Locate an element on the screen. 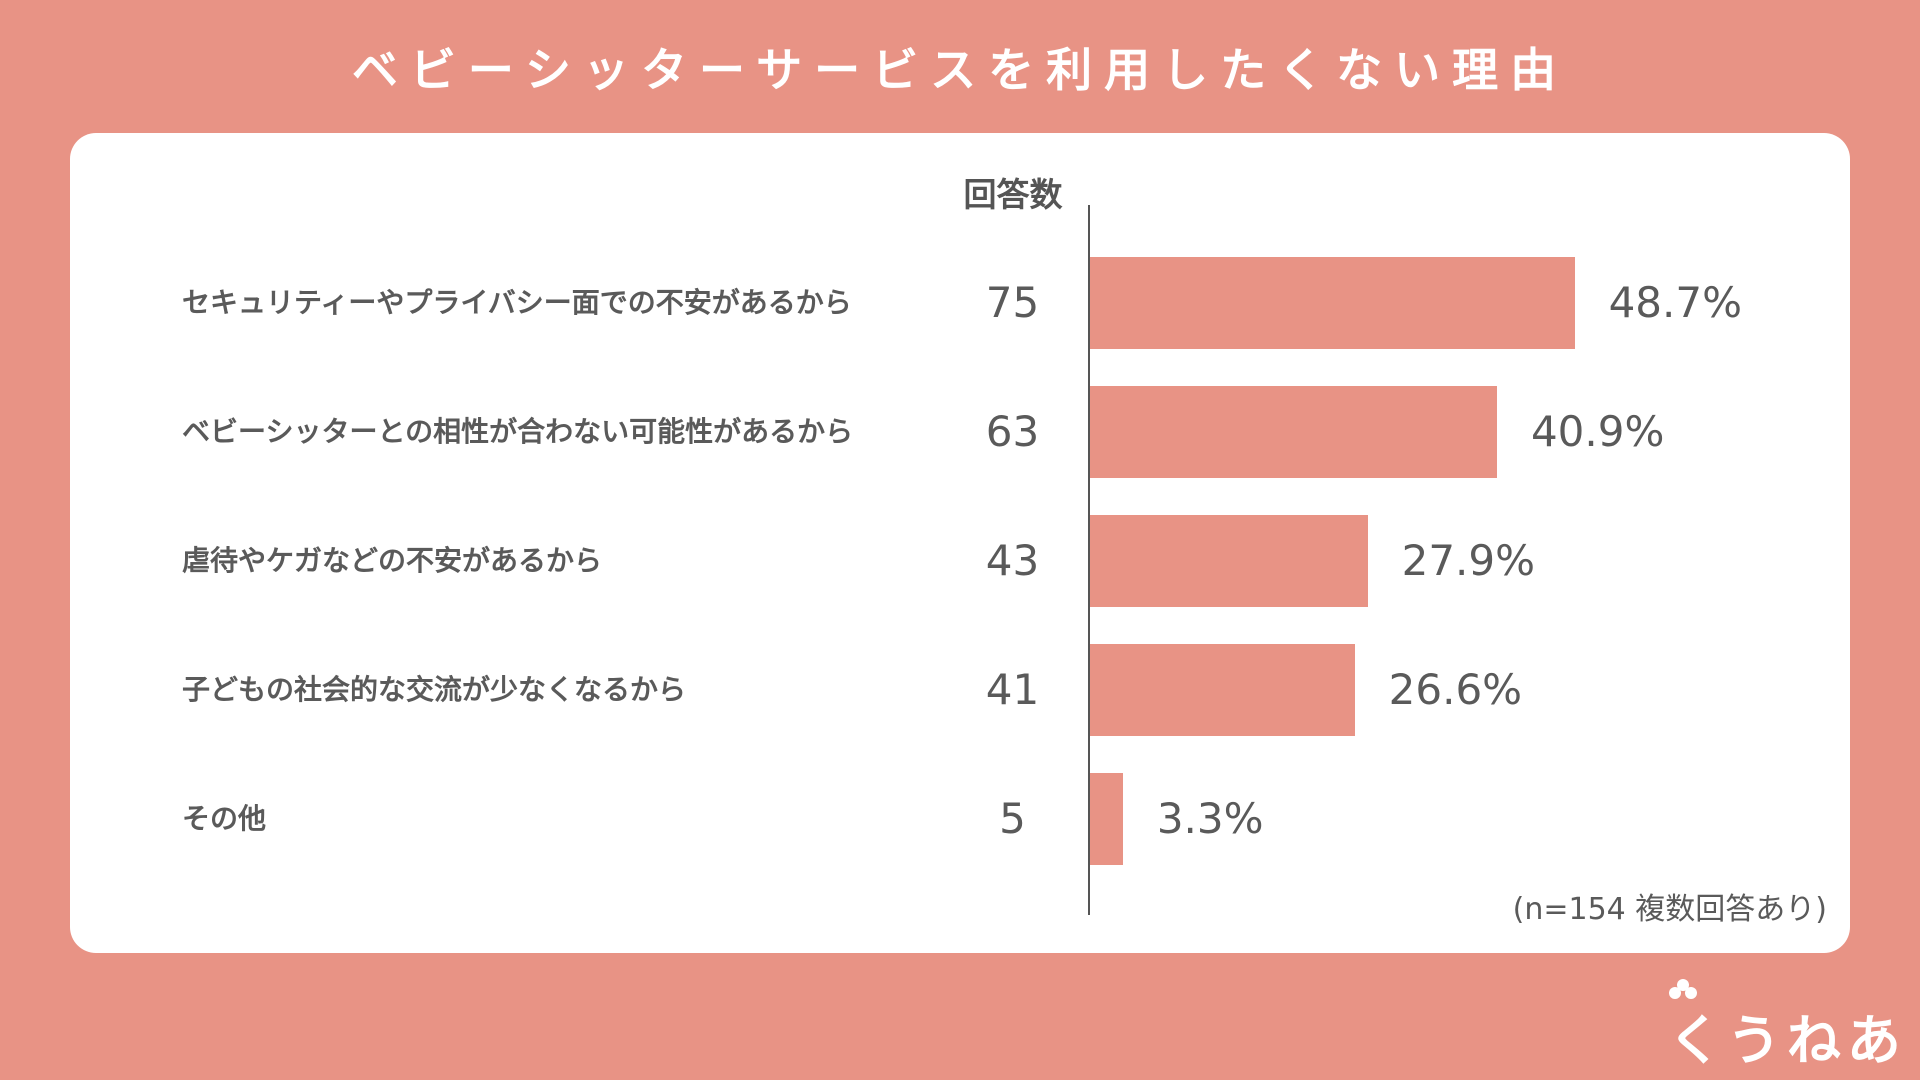 The height and width of the screenshot is (1080, 1920). percent-label: 27.9% is located at coordinates (1468, 560).